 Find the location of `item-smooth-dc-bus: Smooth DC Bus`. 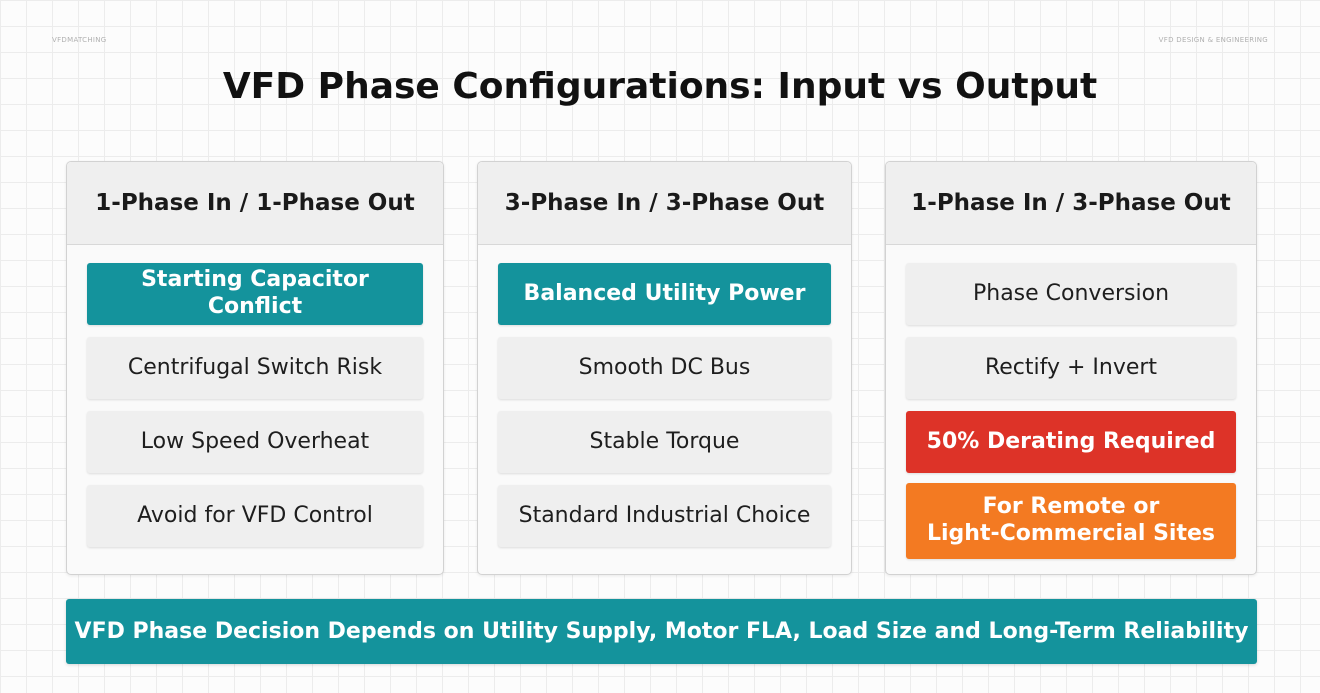

item-smooth-dc-bus: Smooth DC Bus is located at coordinates (664, 368).